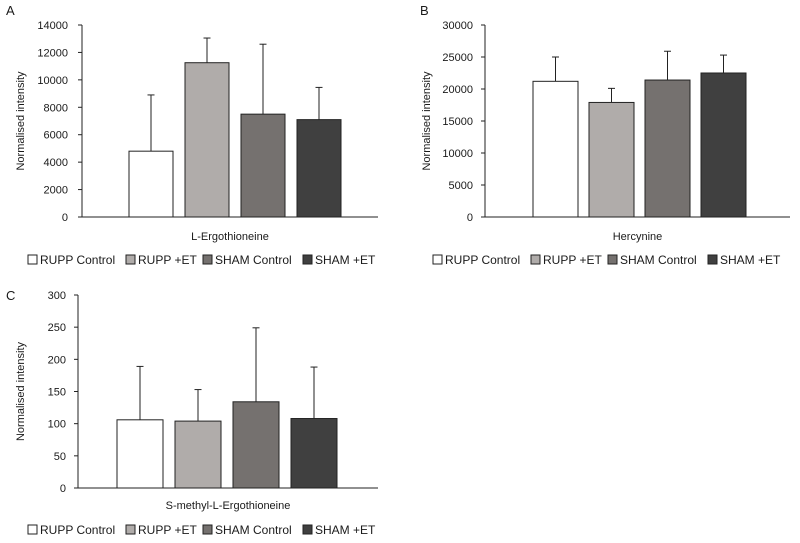 Image resolution: width=800 pixels, height=543 pixels. I want to click on y-tick-label: 8000, so click(56, 108).